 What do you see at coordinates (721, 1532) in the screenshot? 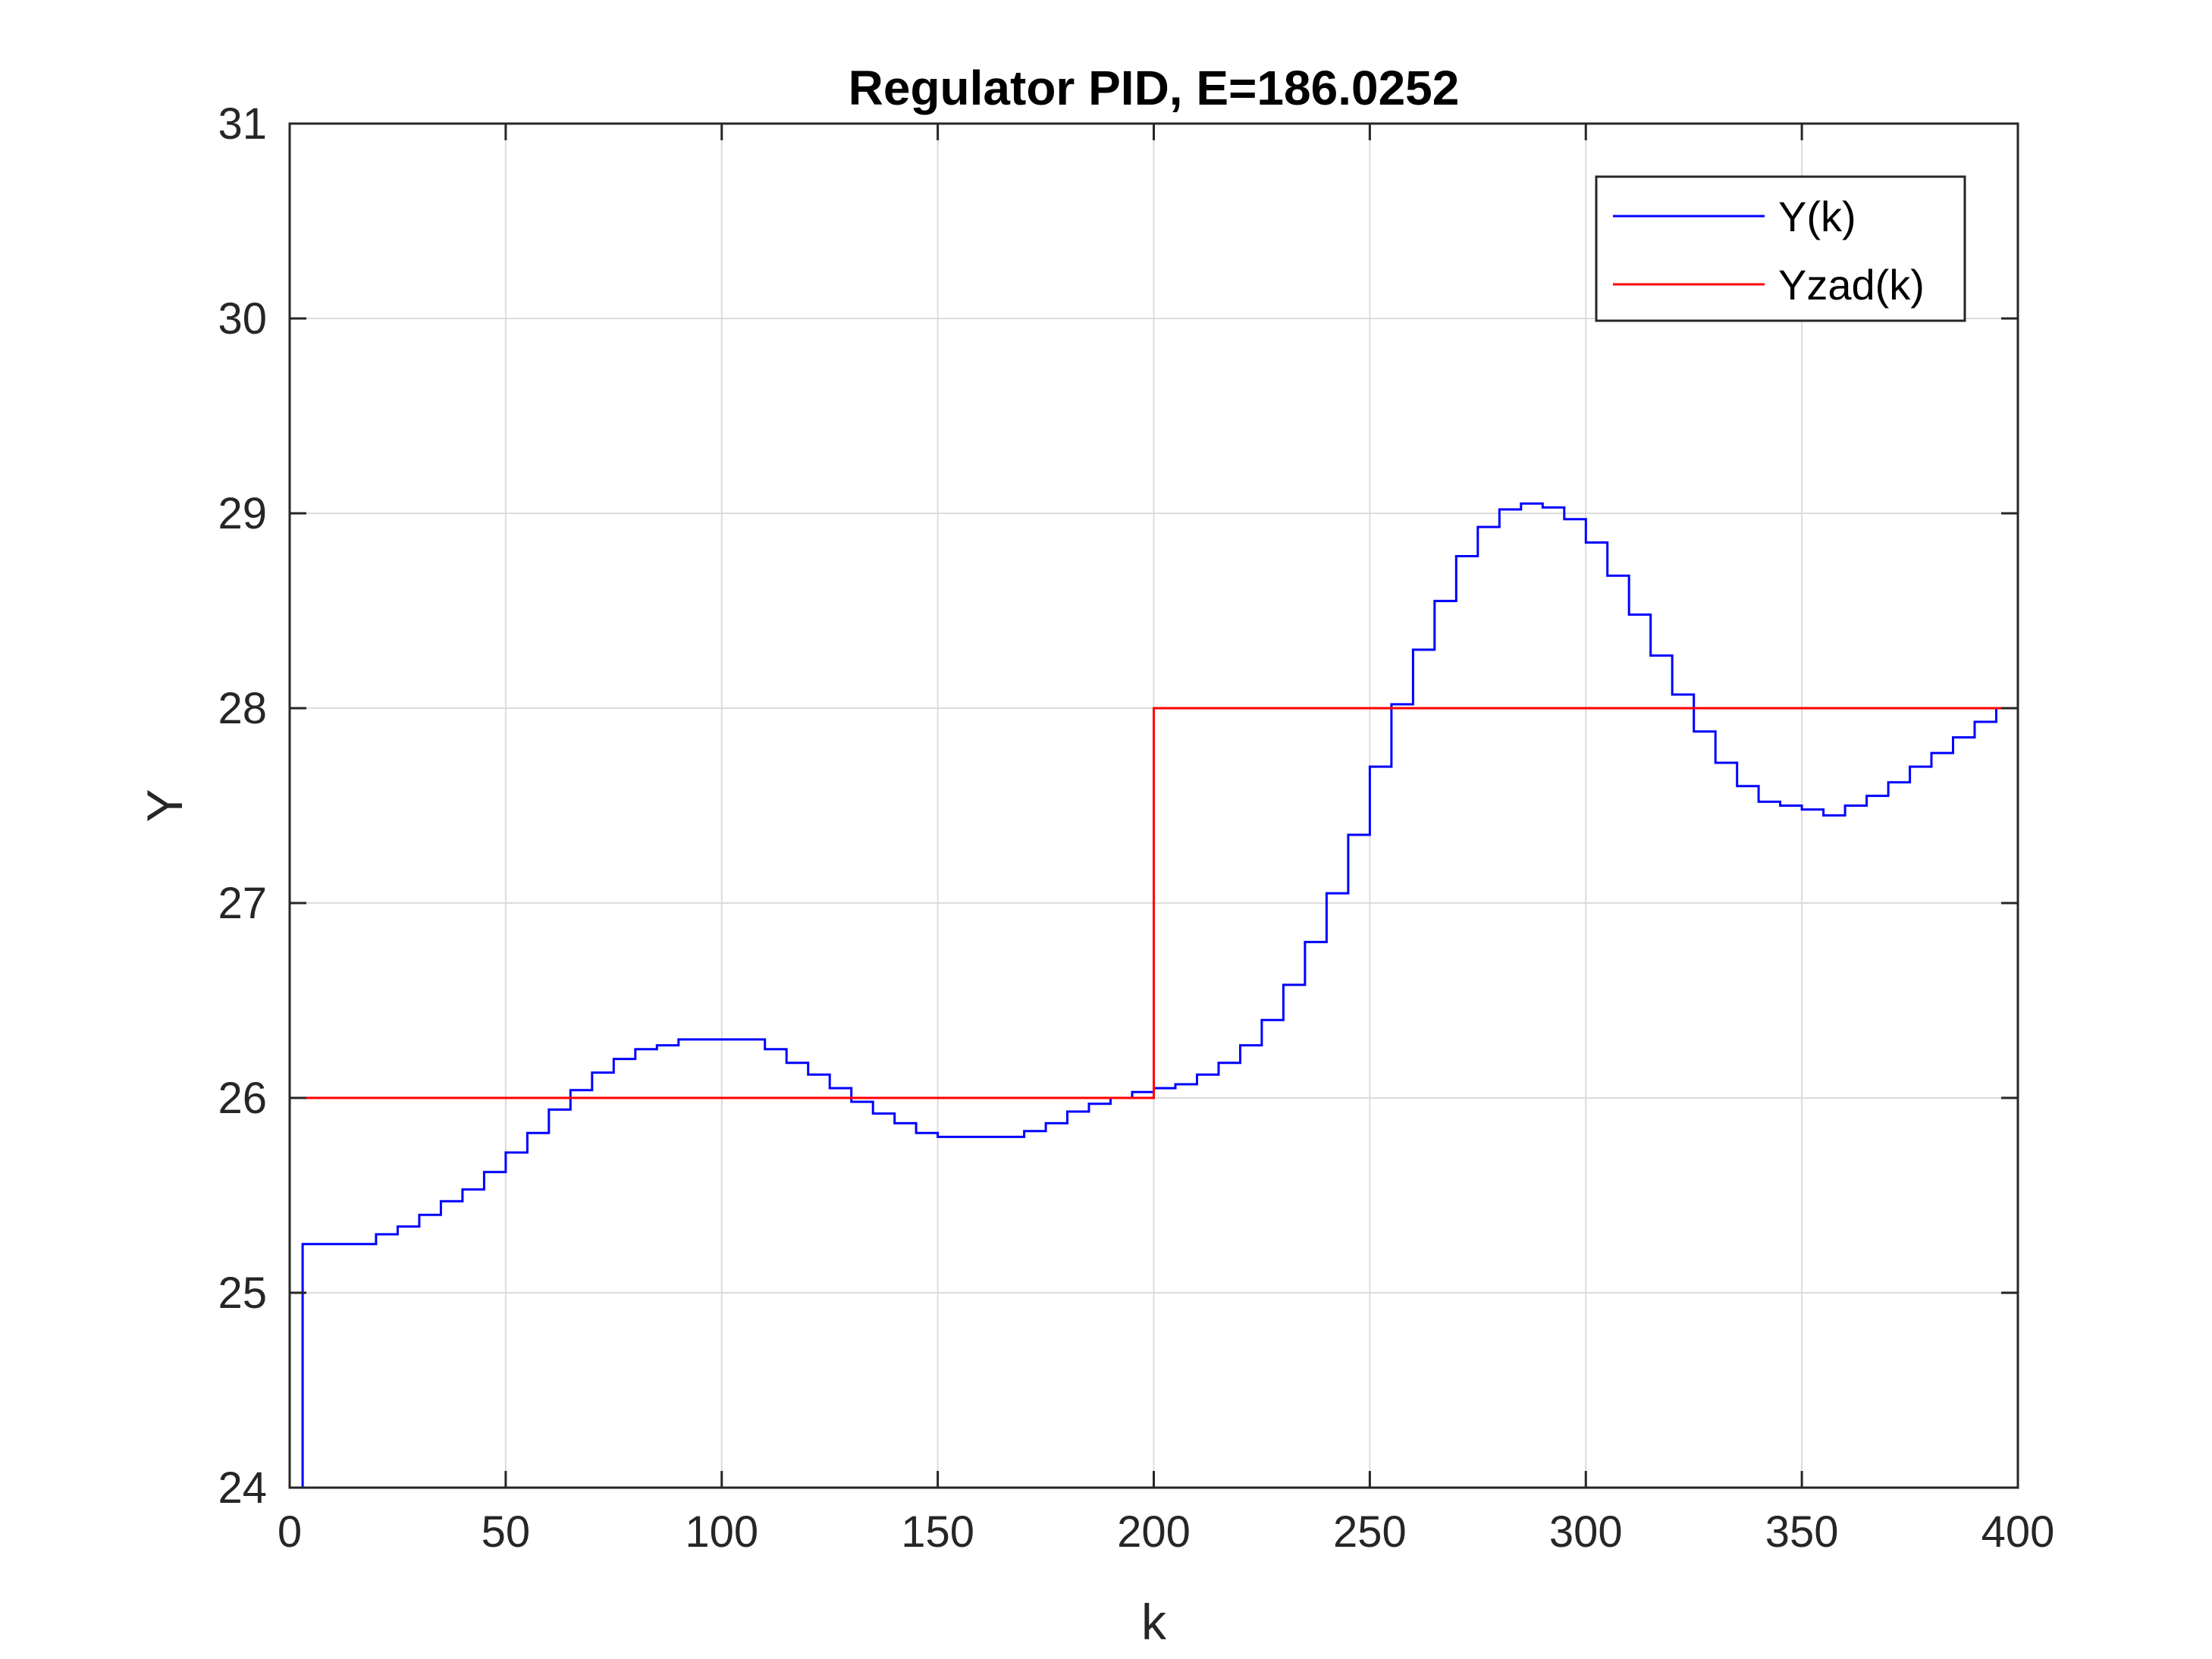
I see `x-tick-label: 100` at bounding box center [721, 1532].